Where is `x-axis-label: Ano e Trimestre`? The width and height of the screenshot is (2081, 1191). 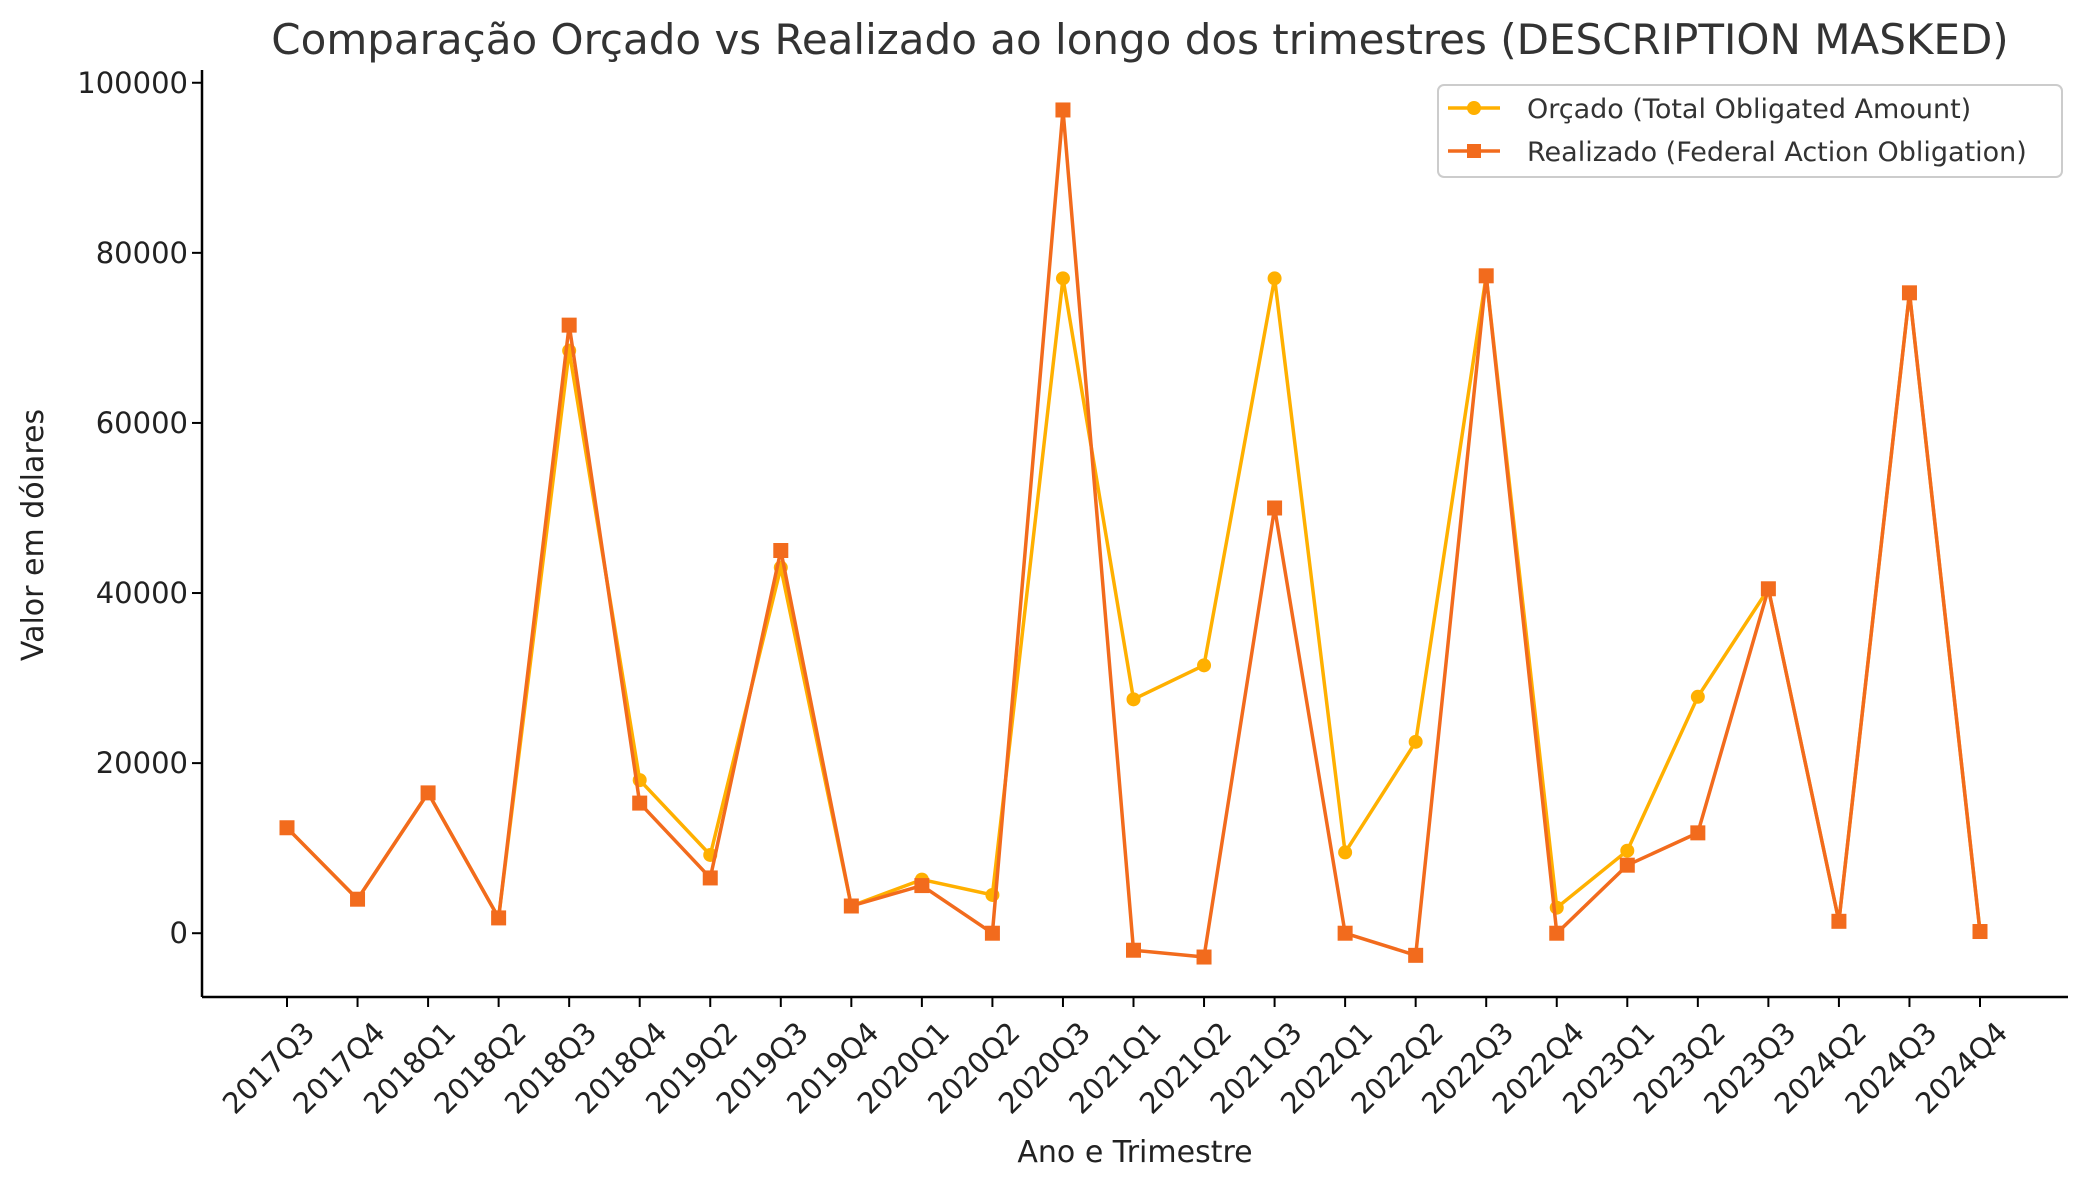 x-axis-label: Ano e Trimestre is located at coordinates (1134, 1152).